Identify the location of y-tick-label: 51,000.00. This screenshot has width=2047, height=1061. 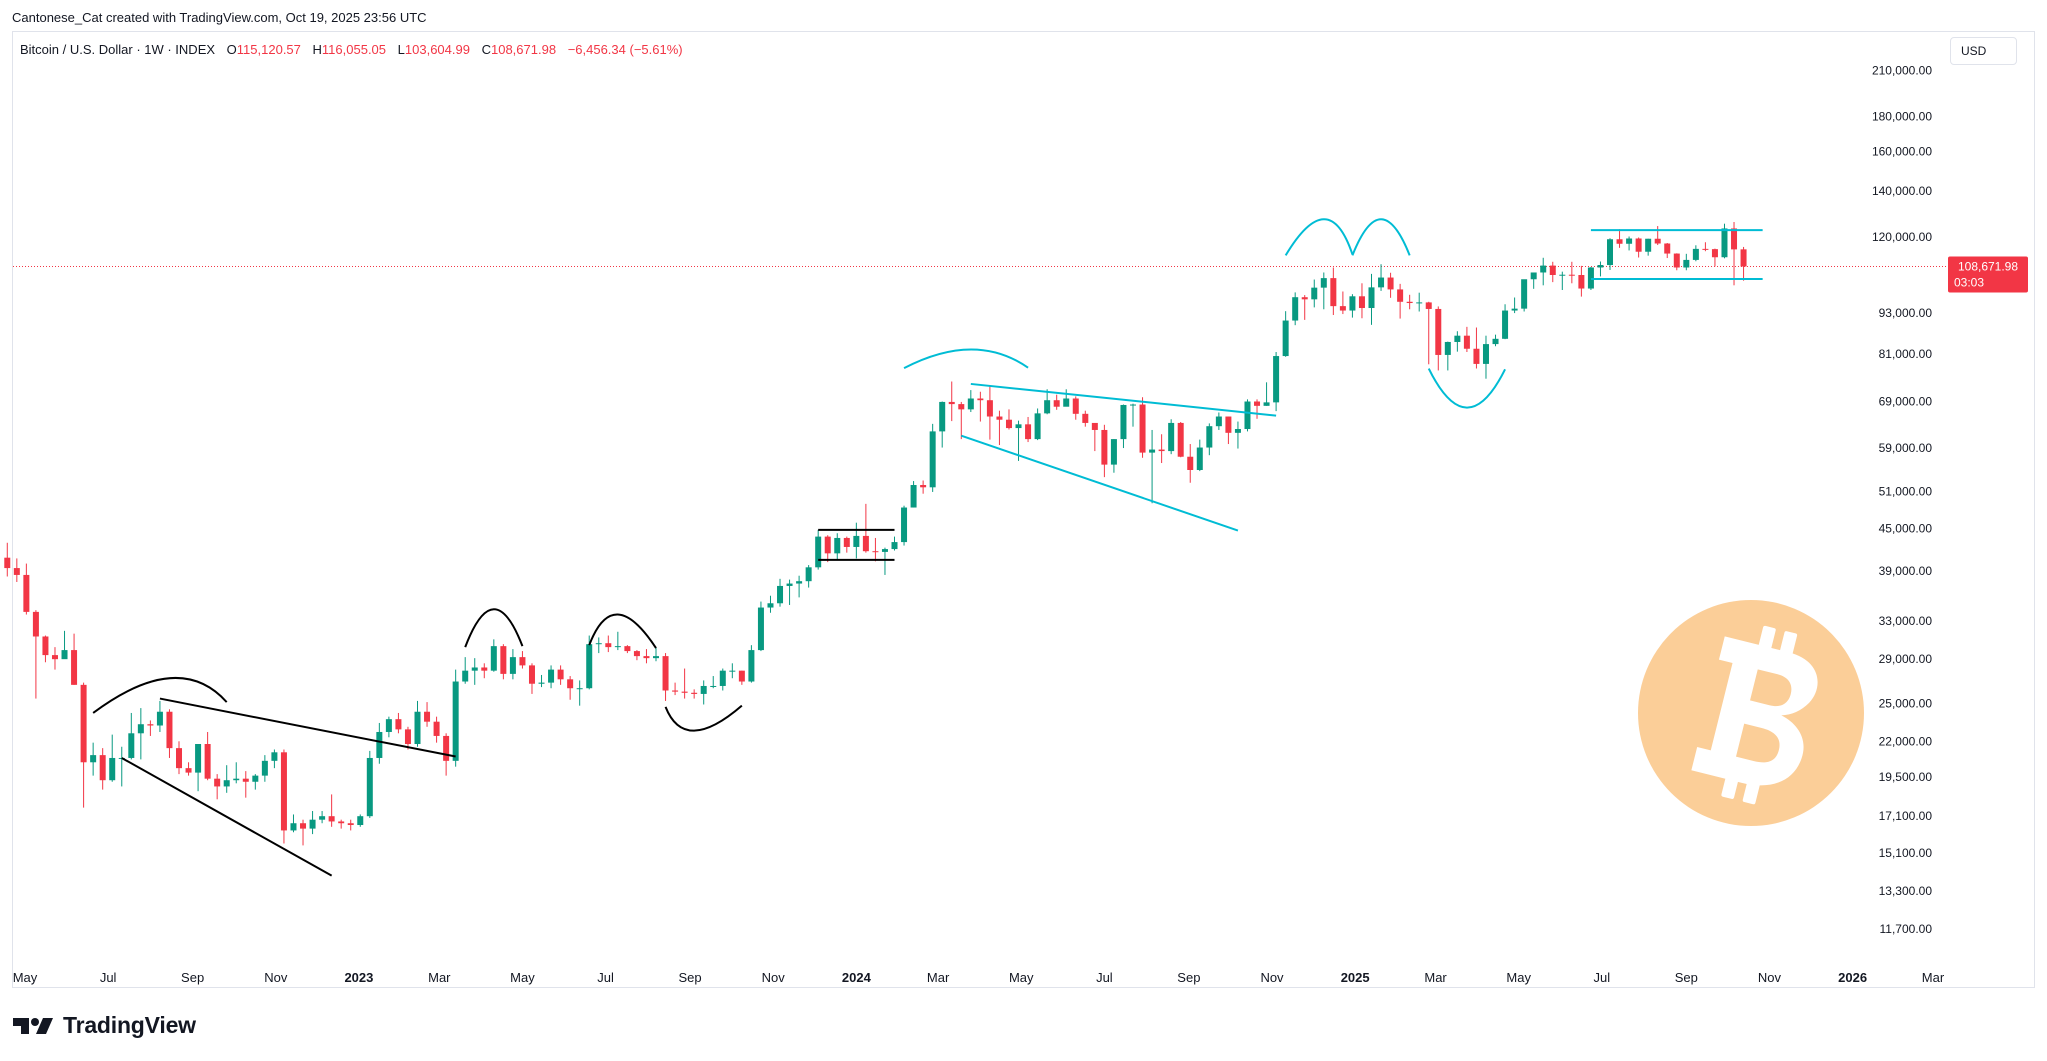
(1906, 491).